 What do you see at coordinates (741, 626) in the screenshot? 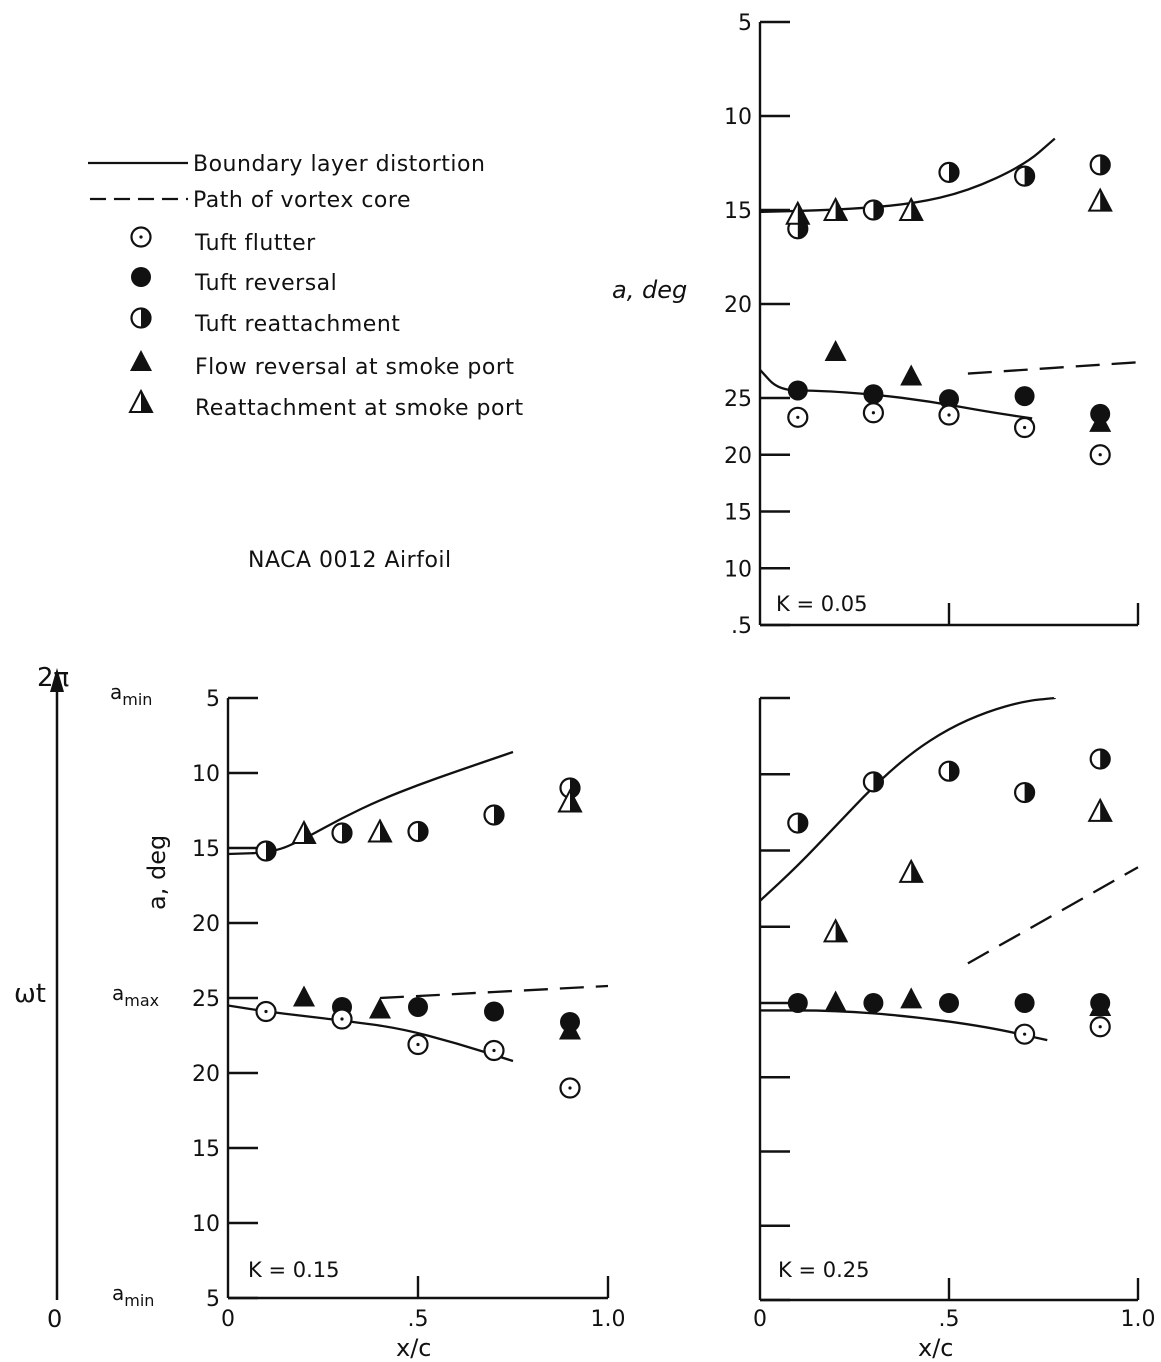
I see `y-tick-label: .5` at bounding box center [741, 626].